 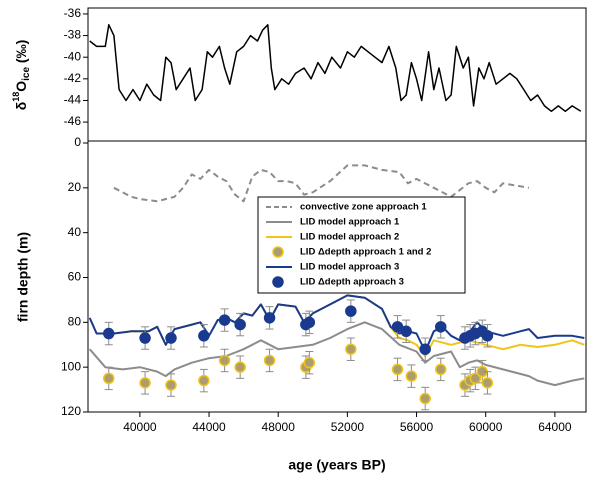 I want to click on label-part: δ, so click(x=21, y=106).